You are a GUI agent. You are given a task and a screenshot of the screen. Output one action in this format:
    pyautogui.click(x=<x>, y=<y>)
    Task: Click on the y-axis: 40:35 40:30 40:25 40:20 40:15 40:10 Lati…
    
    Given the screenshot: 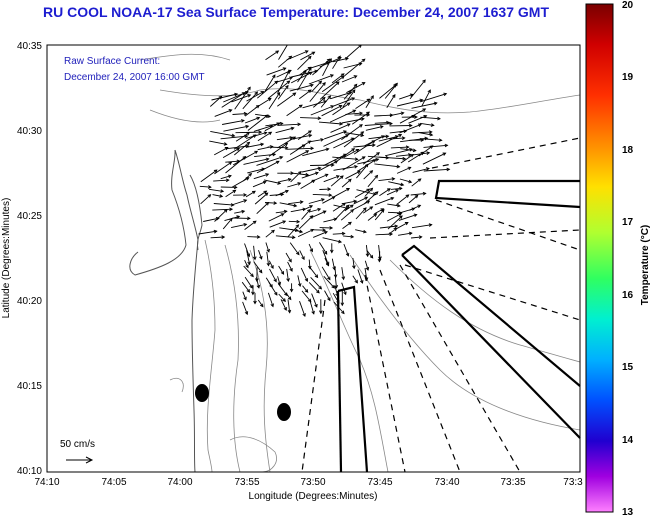 What is the action you would take?
    pyautogui.click(x=21, y=259)
    